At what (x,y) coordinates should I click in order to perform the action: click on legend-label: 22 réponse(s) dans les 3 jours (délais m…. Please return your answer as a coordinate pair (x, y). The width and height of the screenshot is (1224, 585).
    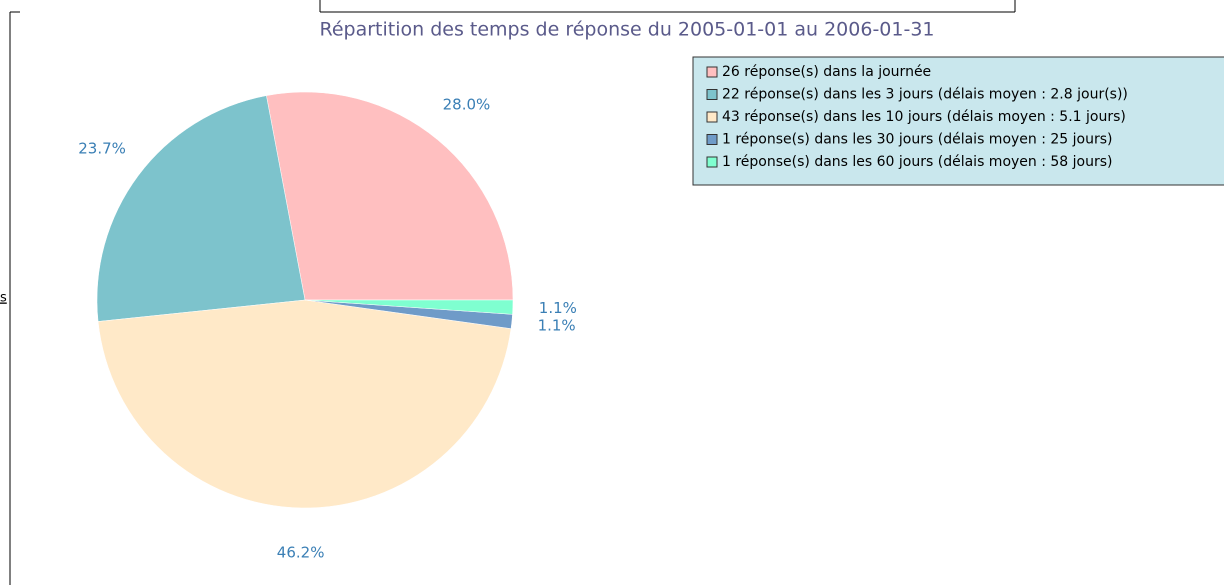
    Looking at the image, I should click on (925, 95).